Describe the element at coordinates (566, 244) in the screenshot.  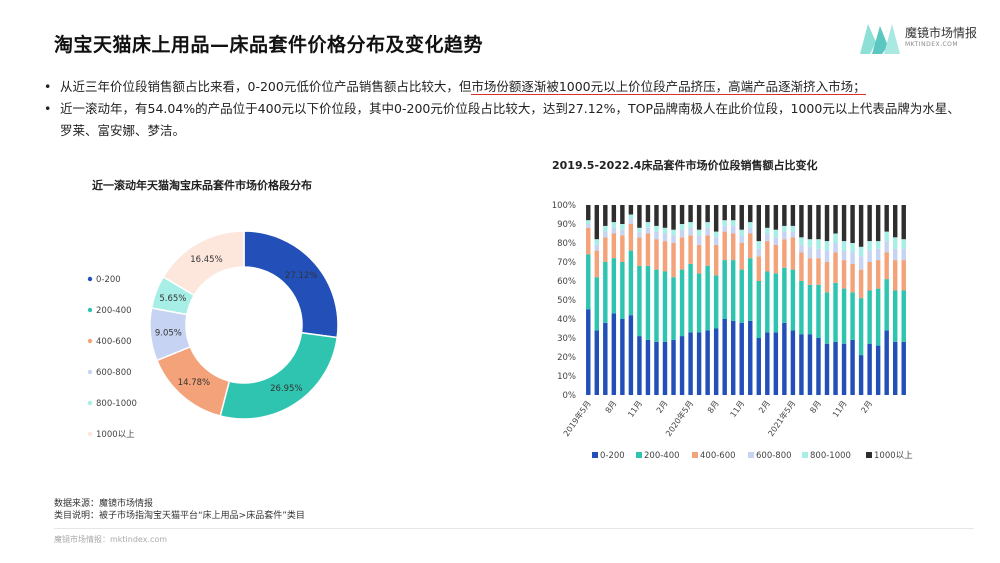
I see `y-tick-label: 80%` at that location.